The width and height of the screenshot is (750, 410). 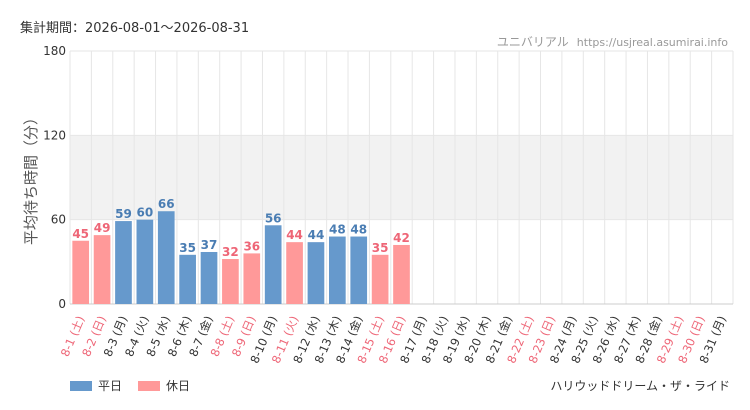 What do you see at coordinates (230, 252) in the screenshot?
I see `data-label: 32` at bounding box center [230, 252].